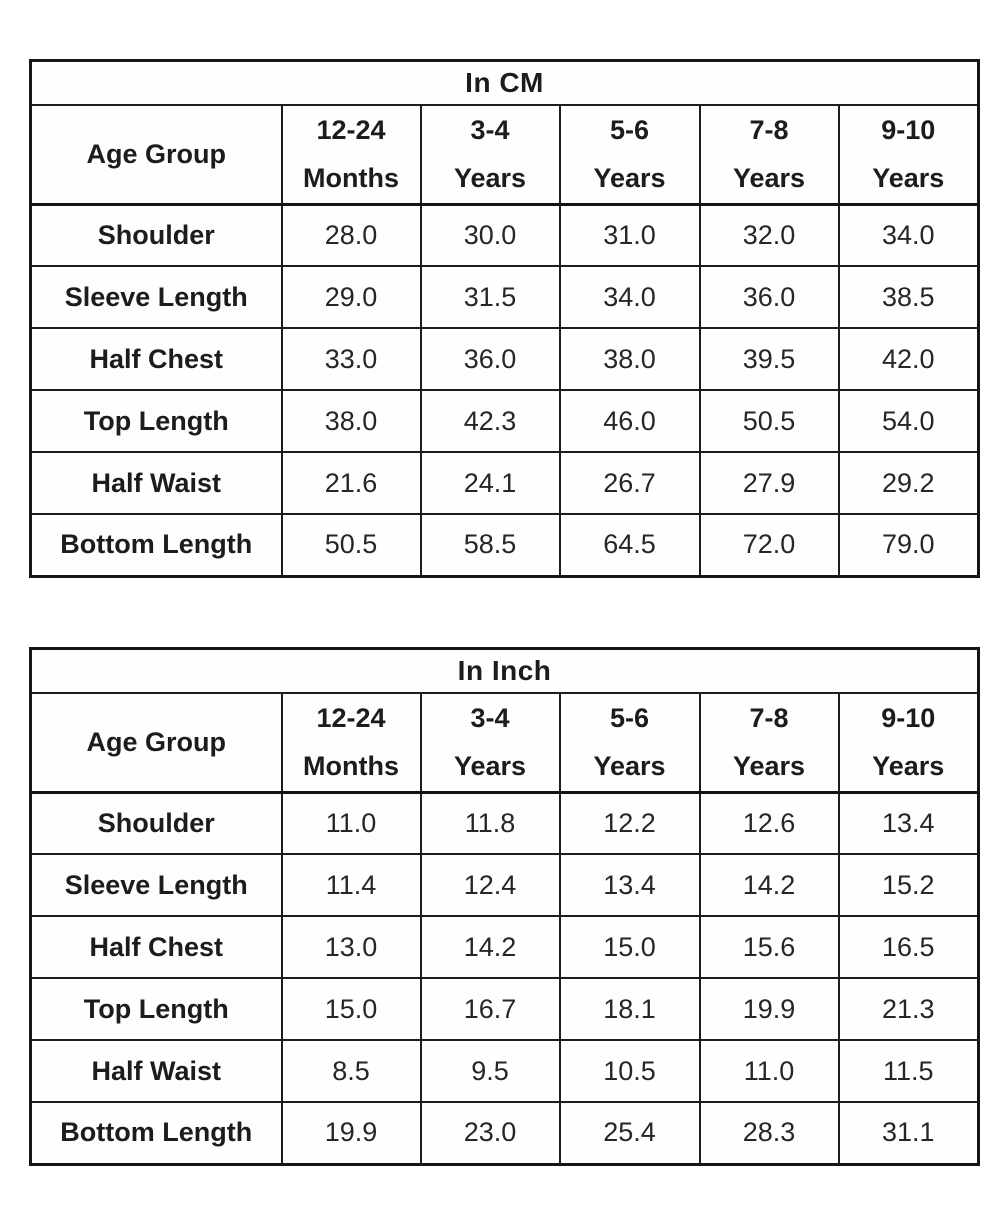  What do you see at coordinates (490, 297) in the screenshot?
I see `cell-value: 31.5` at bounding box center [490, 297].